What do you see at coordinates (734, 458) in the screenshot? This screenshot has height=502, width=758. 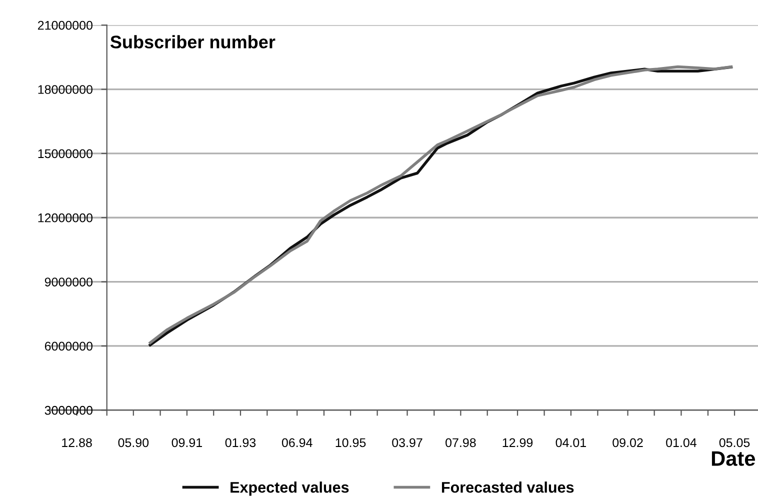 I see `x-axis-title: Date` at bounding box center [734, 458].